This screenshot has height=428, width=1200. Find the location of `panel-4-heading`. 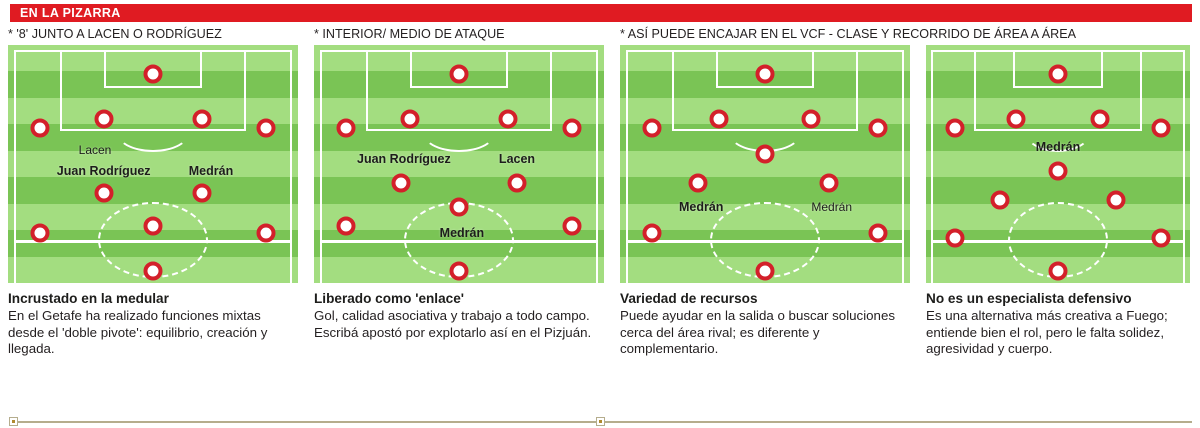

panel-4-heading is located at coordinates (1058, 34).